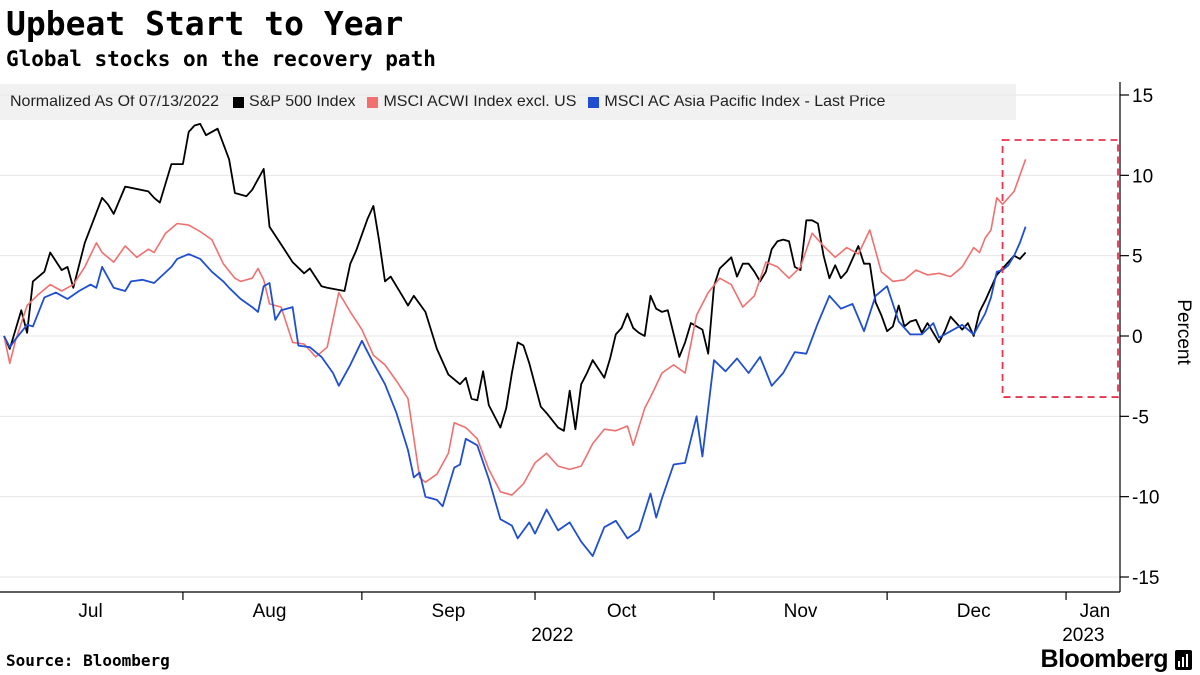  What do you see at coordinates (1137, 337) in the screenshot?
I see `y-tick-label: 0` at bounding box center [1137, 337].